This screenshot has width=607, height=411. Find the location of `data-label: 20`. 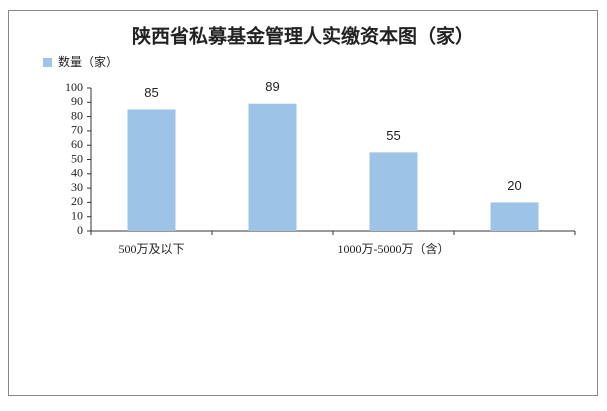

data-label: 20 is located at coordinates (514, 185).